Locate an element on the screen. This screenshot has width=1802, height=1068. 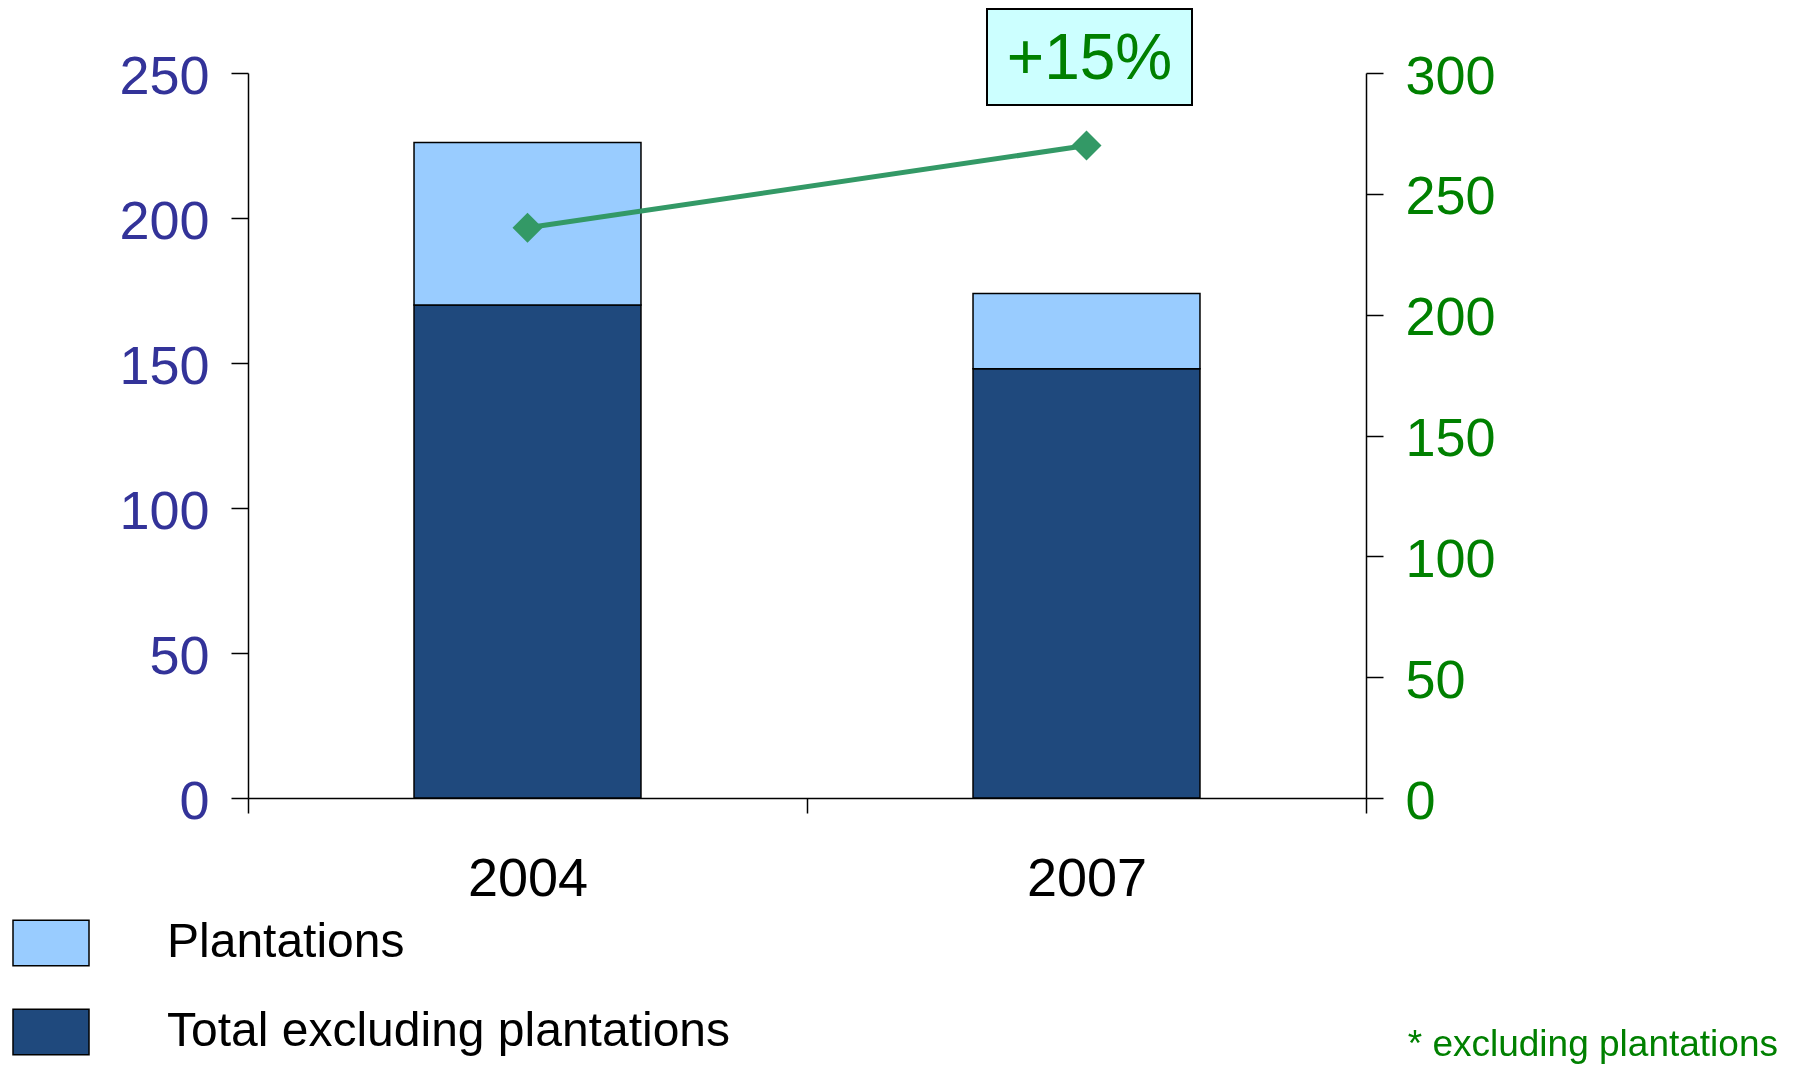
y2-tick-label: 100 is located at coordinates (1450, 557).